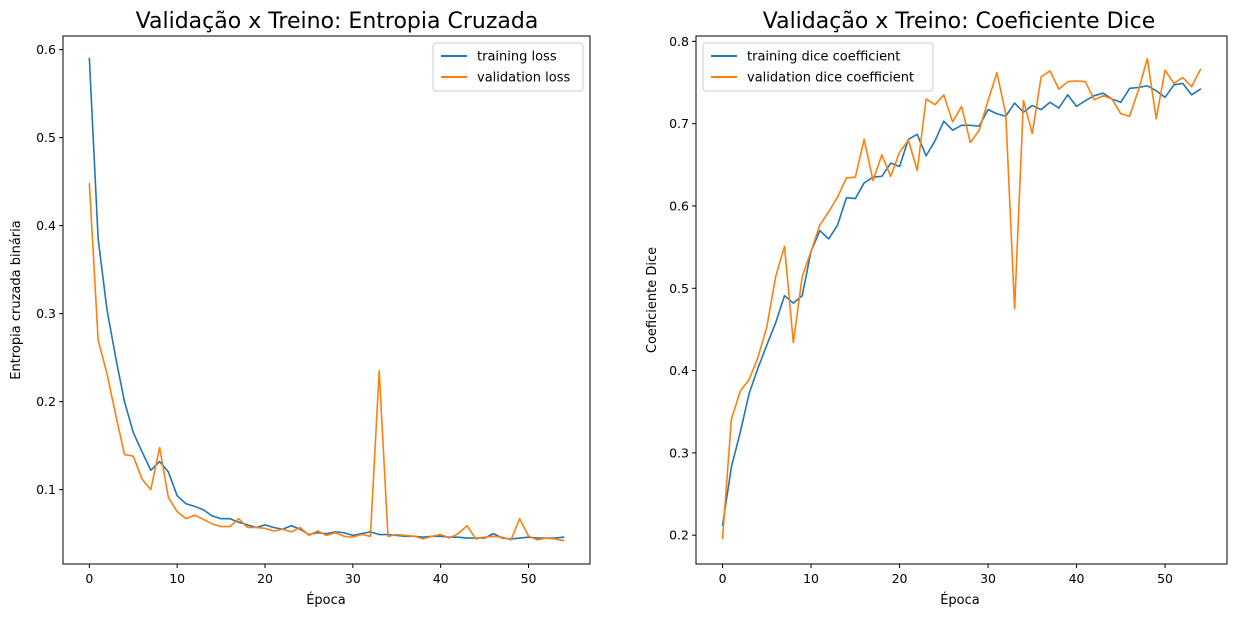 This screenshot has width=1234, height=618. What do you see at coordinates (16, 299) in the screenshot?
I see `chart1-ylabel: Entropia cruzada binária` at bounding box center [16, 299].